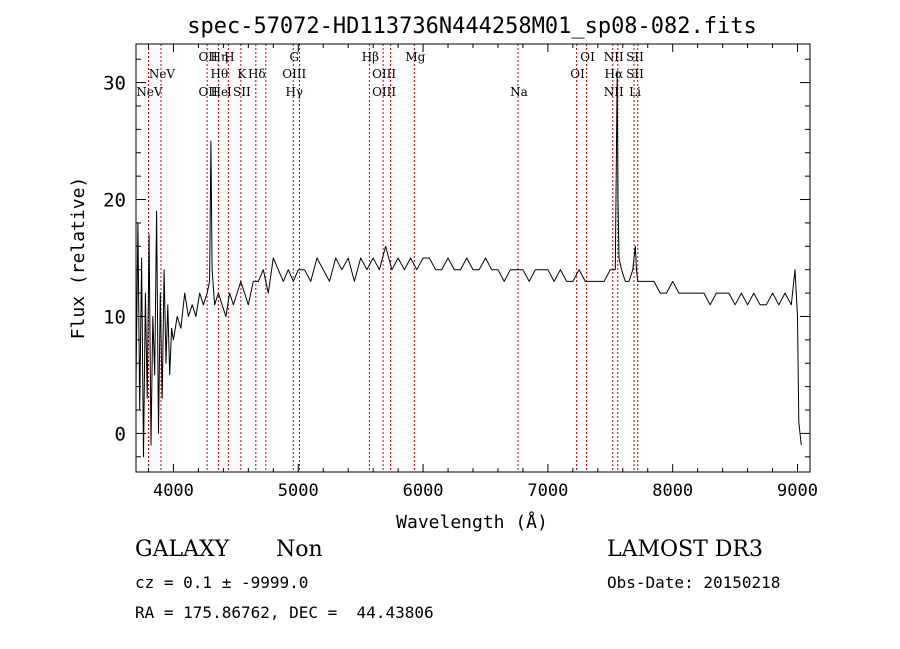 The width and height of the screenshot is (900, 649). Describe the element at coordinates (229, 92) in the screenshot. I see `line-marker-label: I` at that location.